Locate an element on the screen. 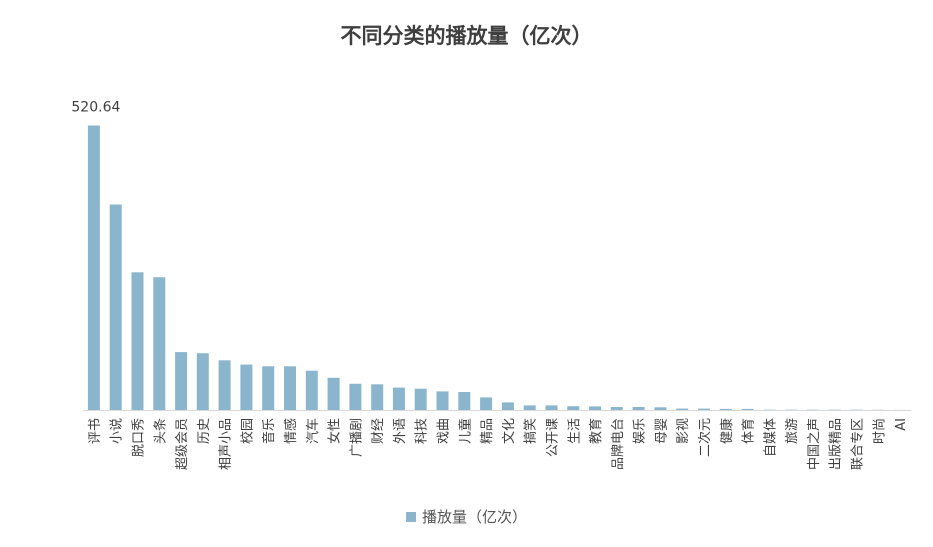 The height and width of the screenshot is (547, 933). bar-脱口秀 is located at coordinates (137, 341).